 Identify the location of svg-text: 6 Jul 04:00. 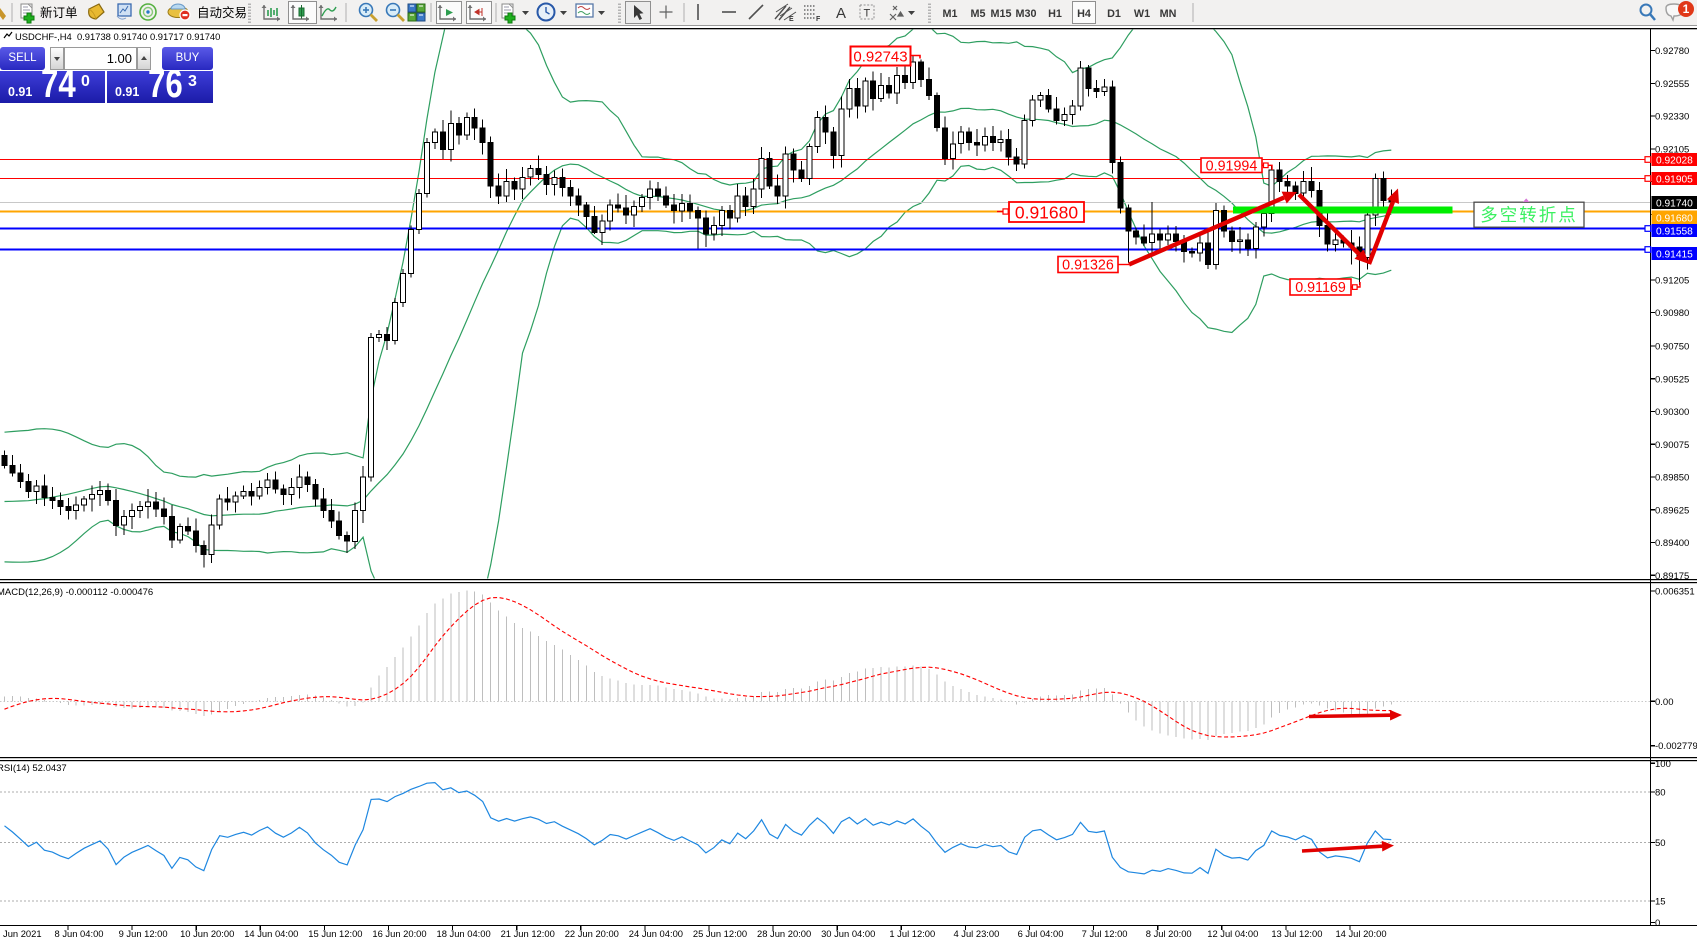
(1041, 933).